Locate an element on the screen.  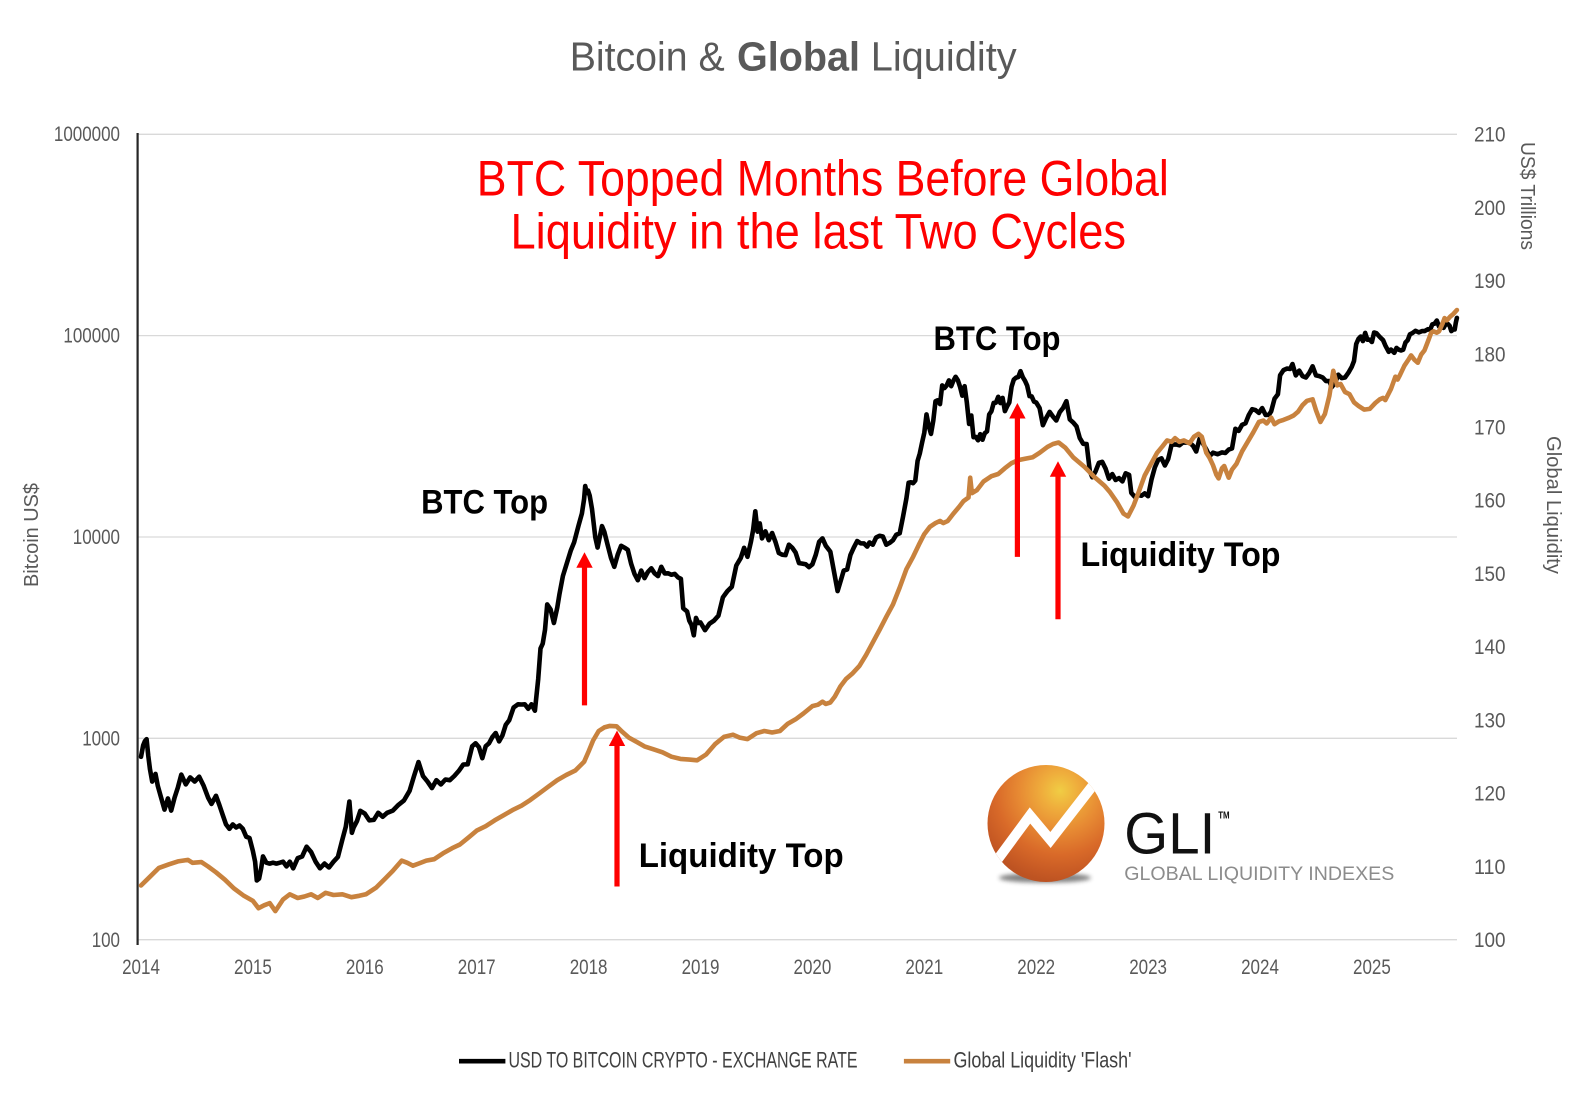
svg-text: Global Liquidity 'Flash' is located at coordinates (1043, 1060).